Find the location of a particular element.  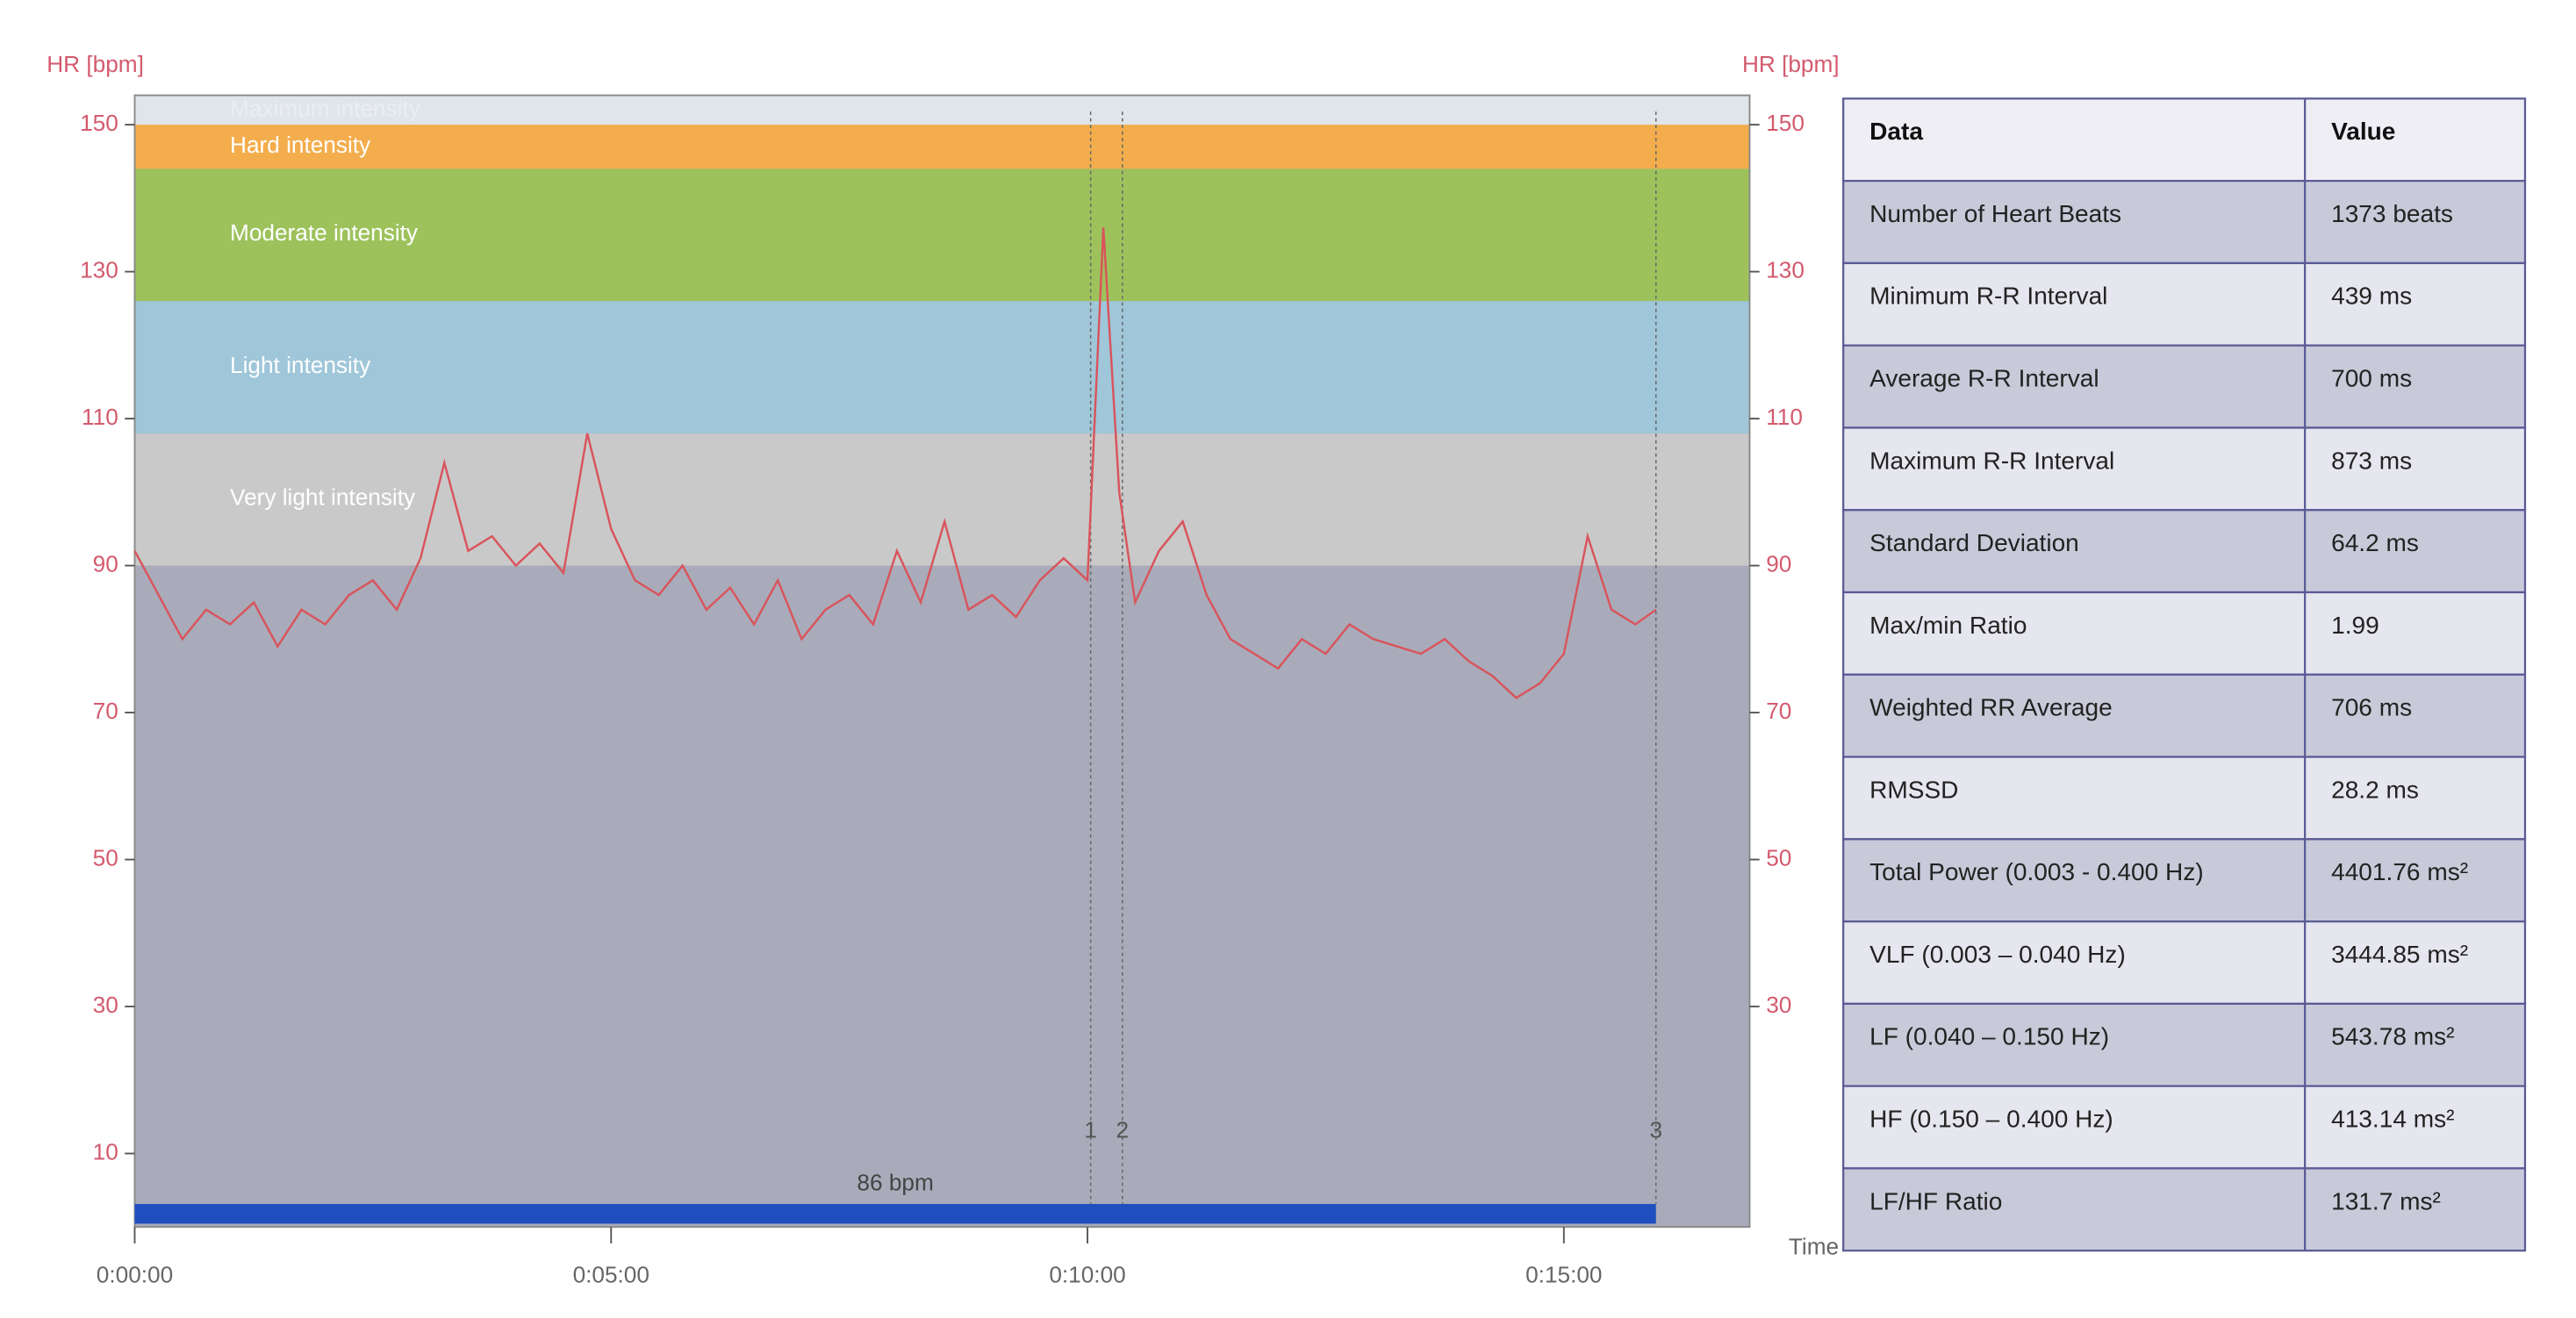

table-cell: Max/min Ratio is located at coordinates (1948, 625).